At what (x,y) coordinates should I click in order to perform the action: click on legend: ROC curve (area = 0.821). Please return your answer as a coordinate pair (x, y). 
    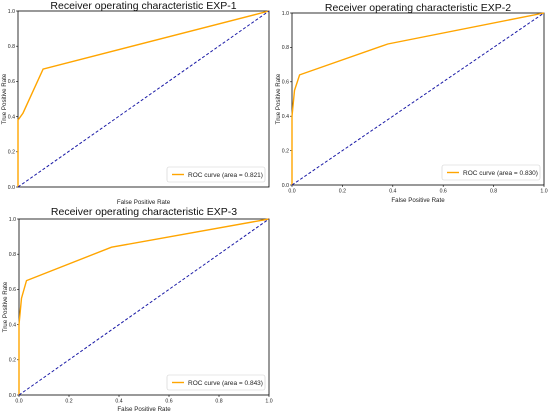
    Looking at the image, I should click on (216, 174).